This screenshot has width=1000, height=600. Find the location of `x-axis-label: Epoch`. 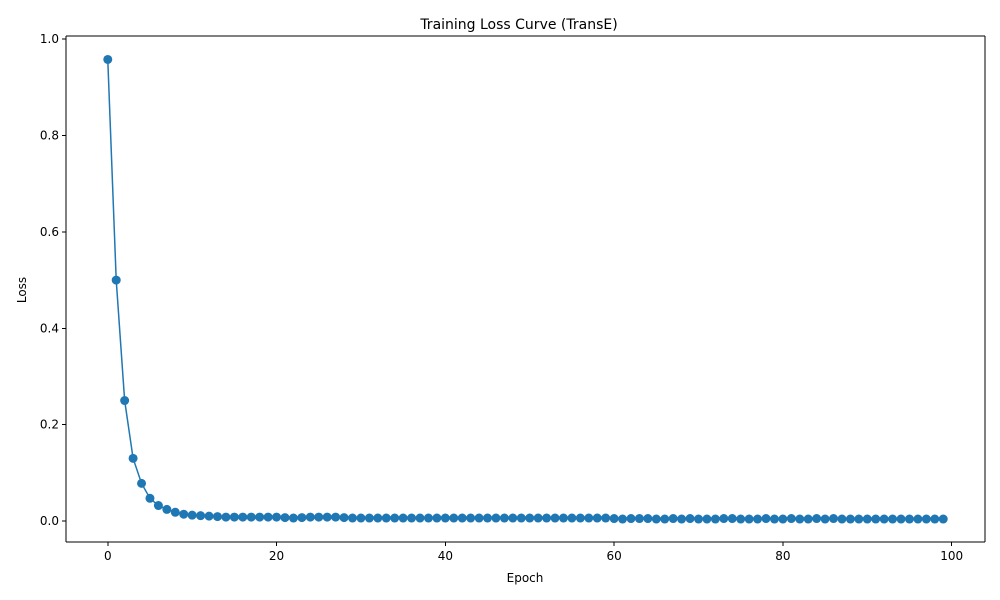

x-axis-label: Epoch is located at coordinates (525, 578).